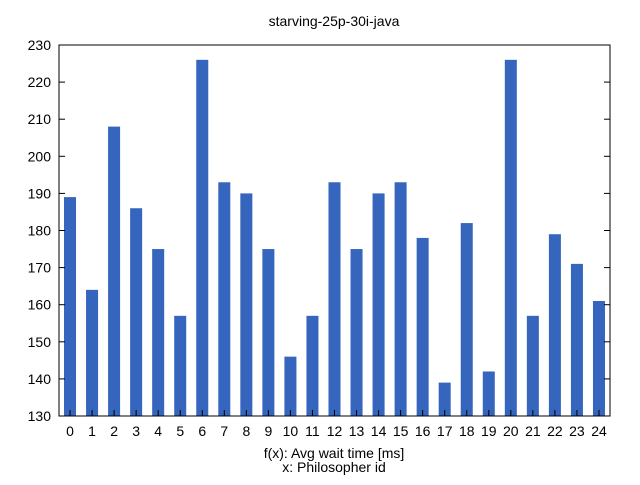  Describe the element at coordinates (357, 431) in the screenshot. I see `x-tick-label: 13` at that location.